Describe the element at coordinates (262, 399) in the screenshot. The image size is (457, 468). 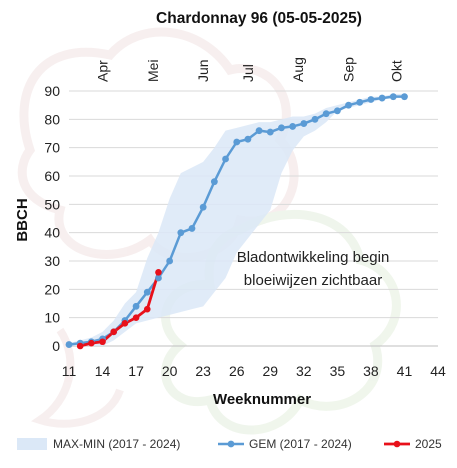
I see `x-axis-title: Weeknummer` at that location.